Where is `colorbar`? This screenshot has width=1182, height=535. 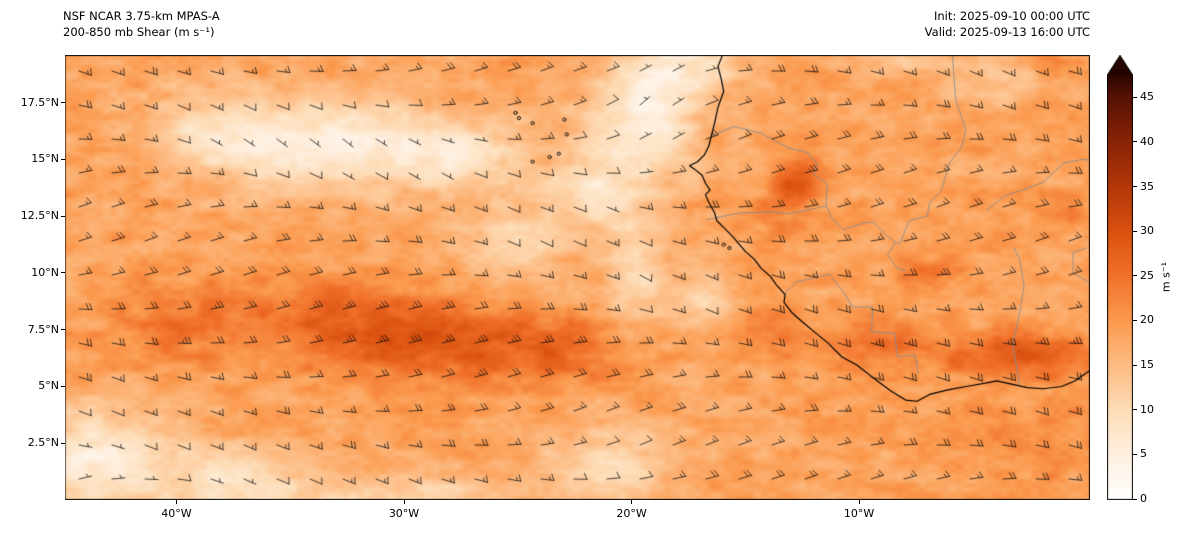 colorbar is located at coordinates (1120, 277).